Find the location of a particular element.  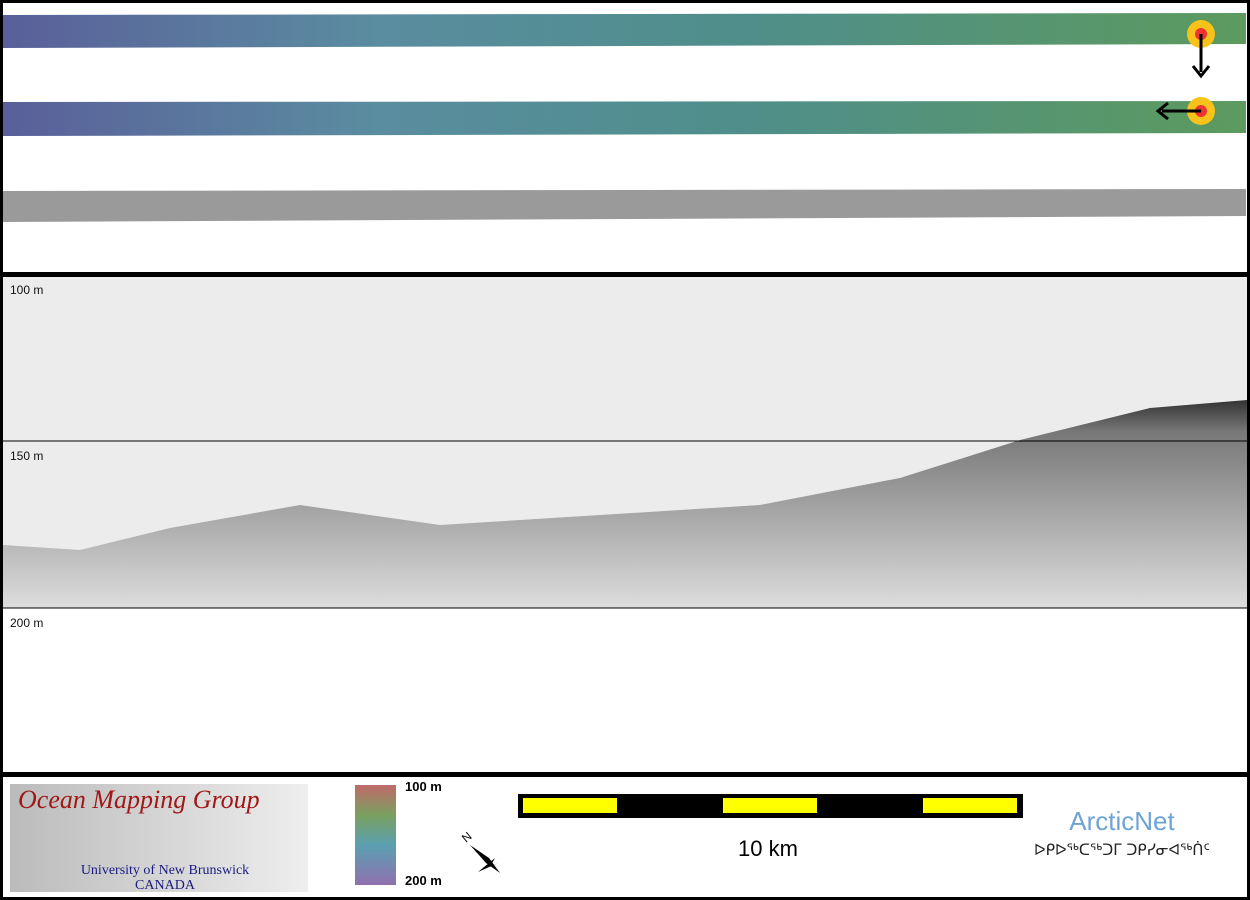

colorbar is located at coordinates (375, 835).